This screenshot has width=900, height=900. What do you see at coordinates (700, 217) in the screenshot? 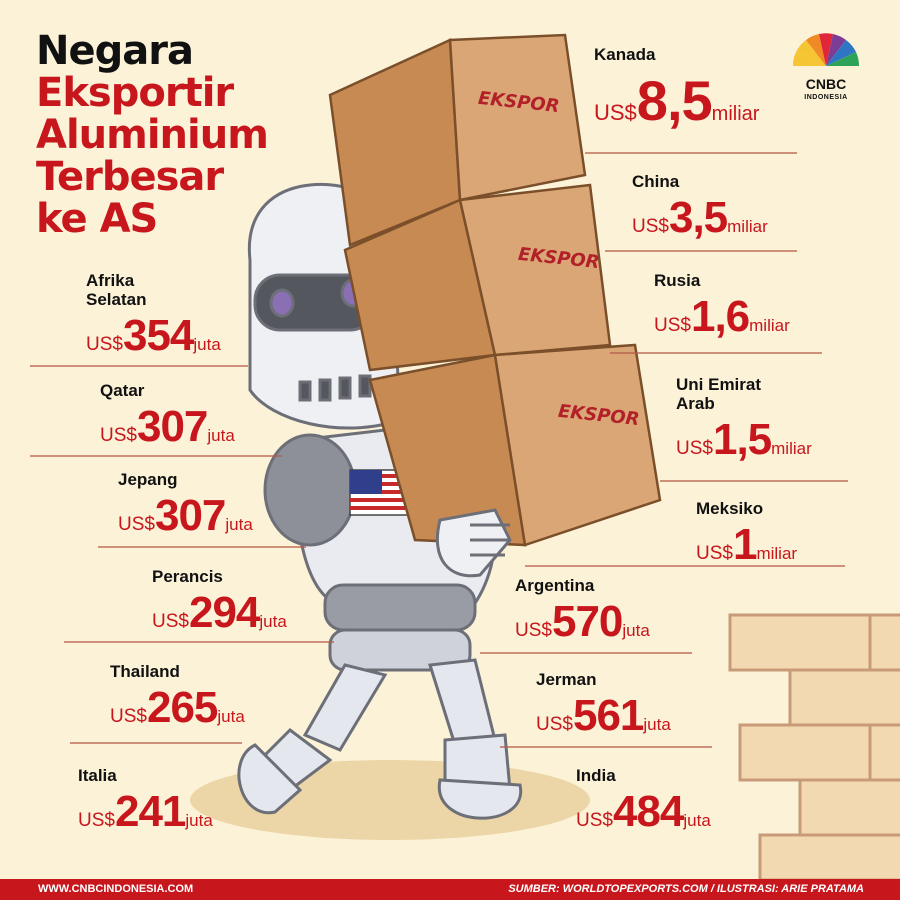
I see `country-value: US$3,5miliar` at bounding box center [700, 217].